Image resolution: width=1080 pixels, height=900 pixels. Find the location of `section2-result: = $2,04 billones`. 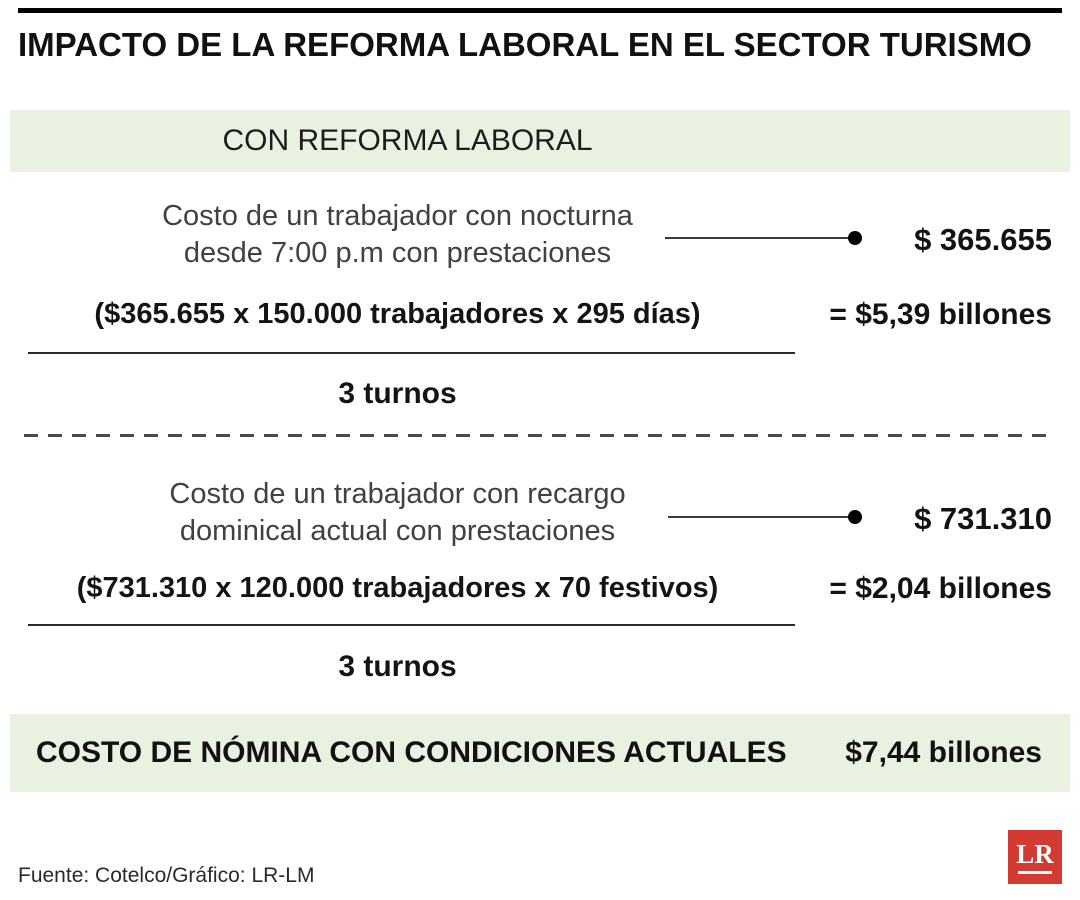

section2-result: = $2,04 billones is located at coordinates (940, 588).